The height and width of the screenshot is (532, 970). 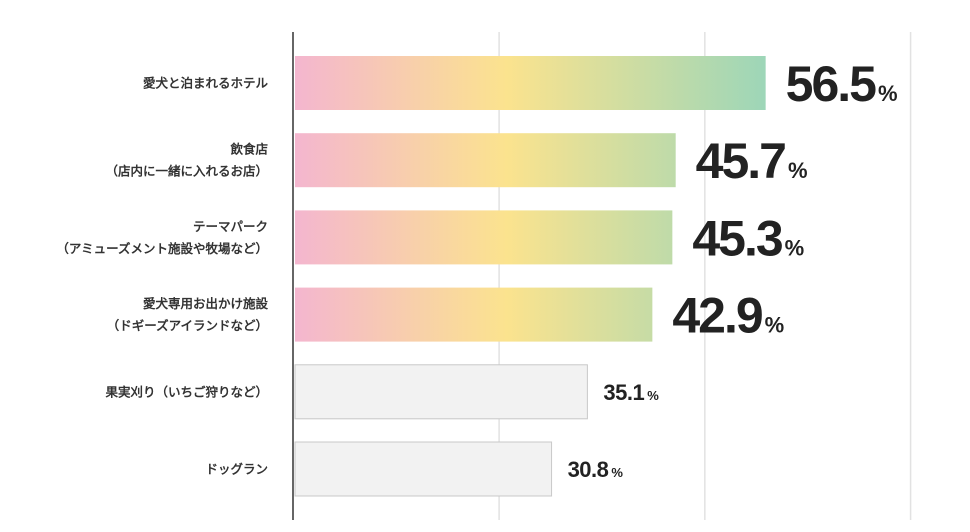 What do you see at coordinates (248, 149) in the screenshot?
I see `category-label: 飲食店` at bounding box center [248, 149].